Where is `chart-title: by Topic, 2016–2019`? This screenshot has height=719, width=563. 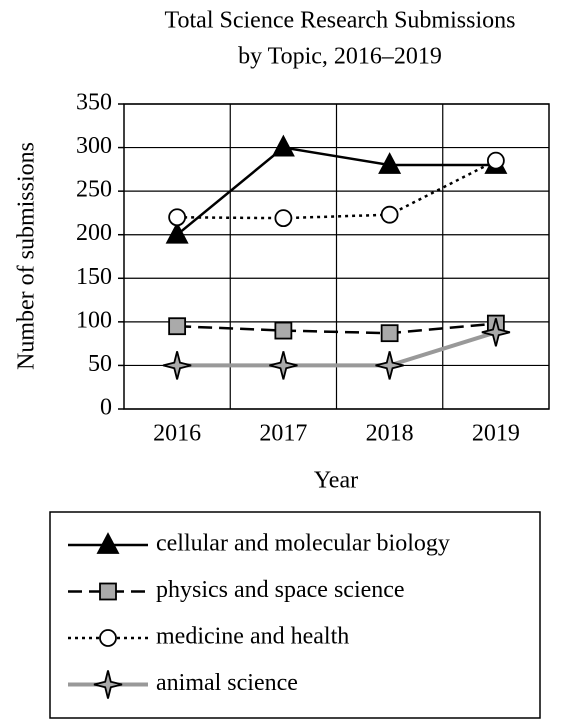 chart-title: by Topic, 2016–2019 is located at coordinates (340, 57).